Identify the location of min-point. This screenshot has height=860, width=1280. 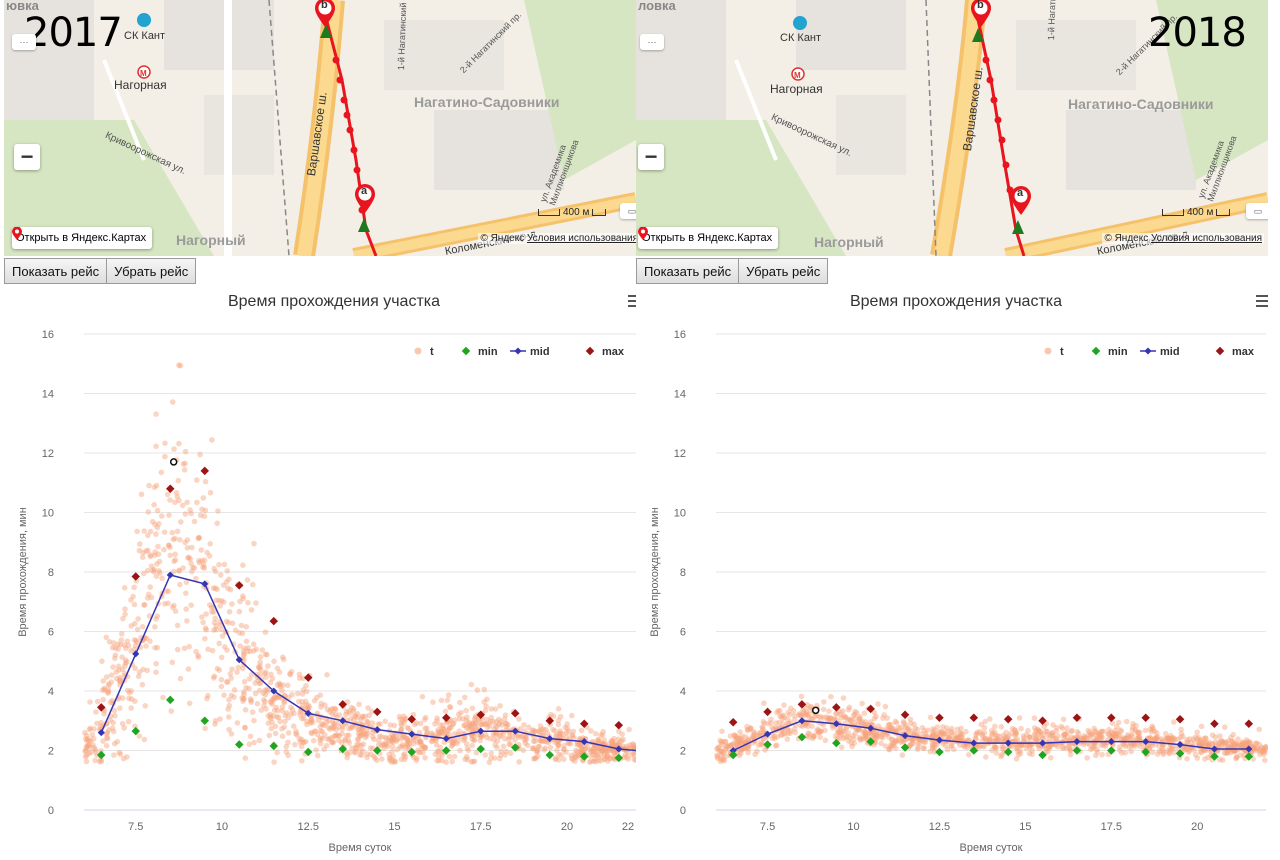
(239, 744).